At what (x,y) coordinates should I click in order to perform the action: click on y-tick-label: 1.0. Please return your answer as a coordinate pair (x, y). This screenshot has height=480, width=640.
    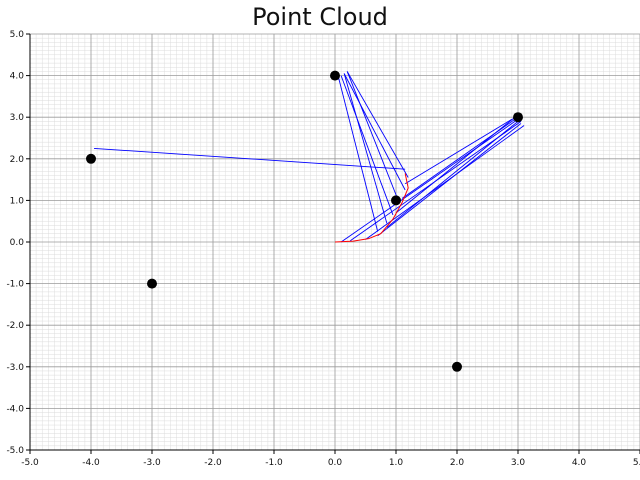
    Looking at the image, I should click on (17, 201).